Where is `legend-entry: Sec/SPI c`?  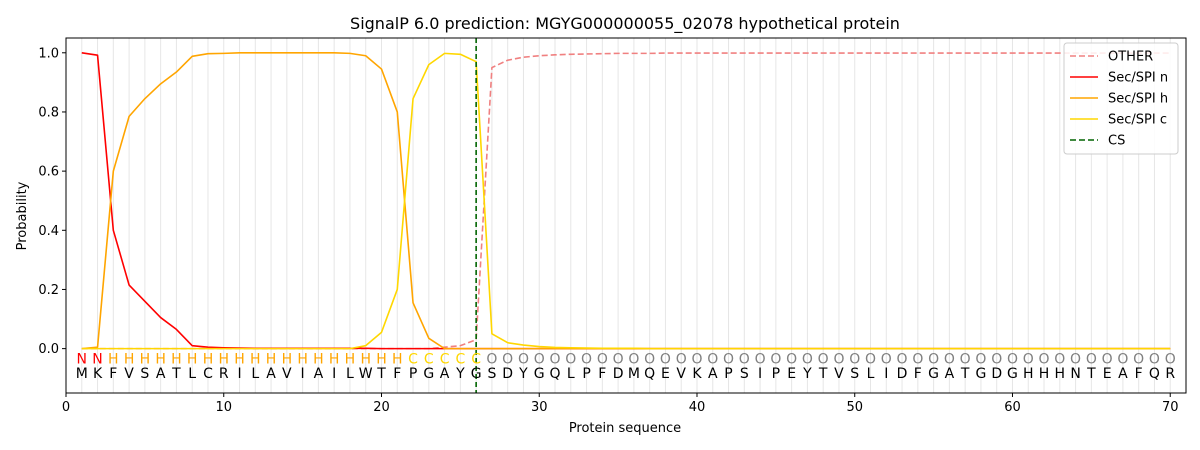
legend-entry: Sec/SPI c is located at coordinates (1137, 120).